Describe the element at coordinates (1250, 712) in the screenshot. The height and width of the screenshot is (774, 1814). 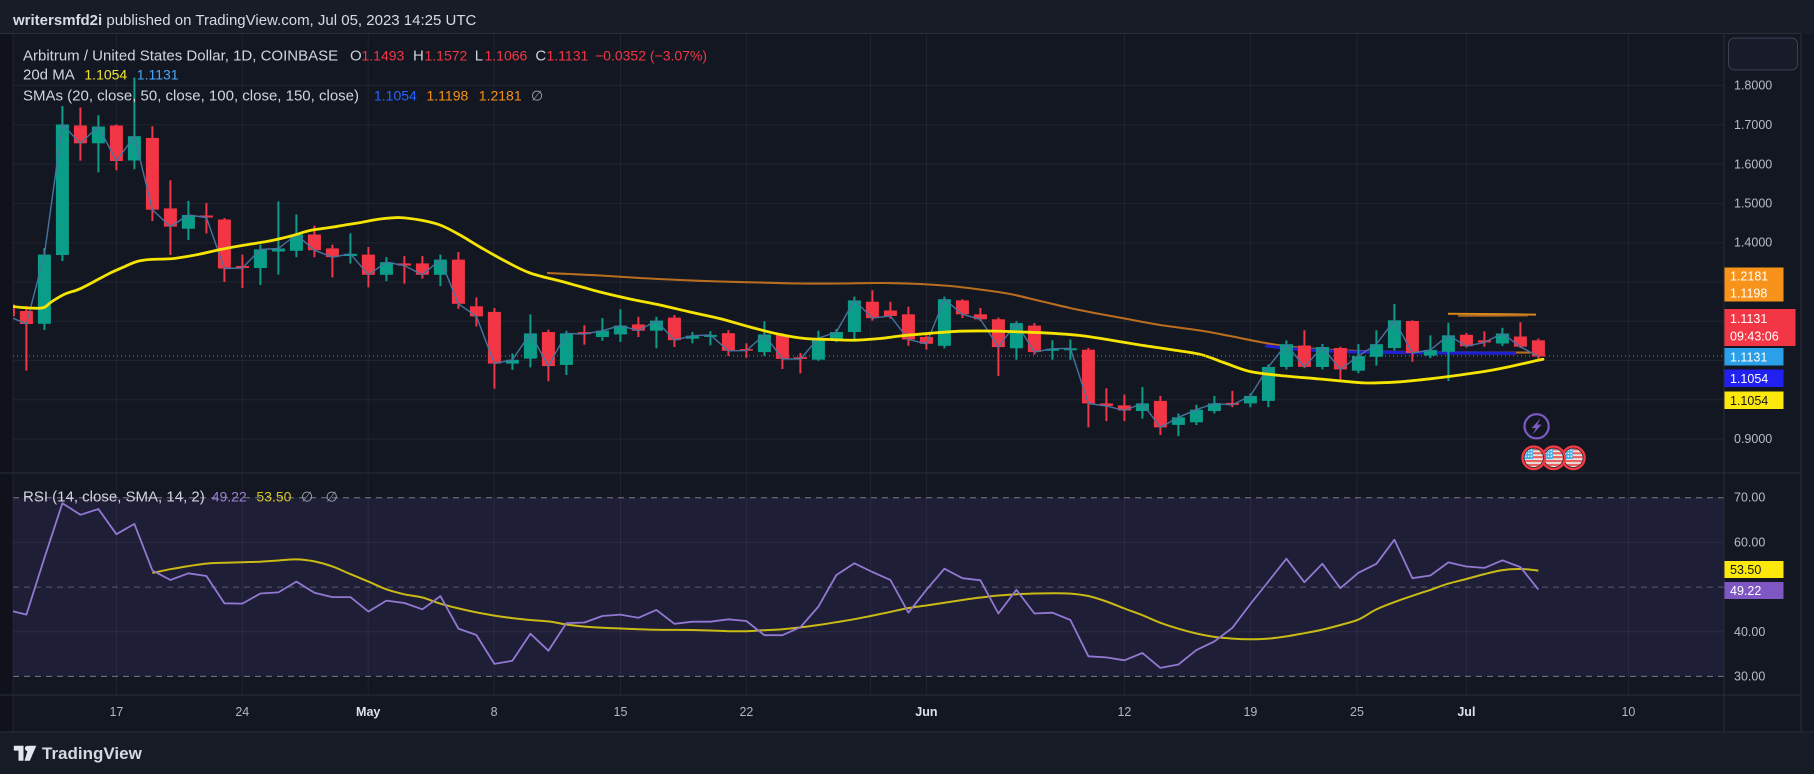
I see `svg-text: 19` at that location.